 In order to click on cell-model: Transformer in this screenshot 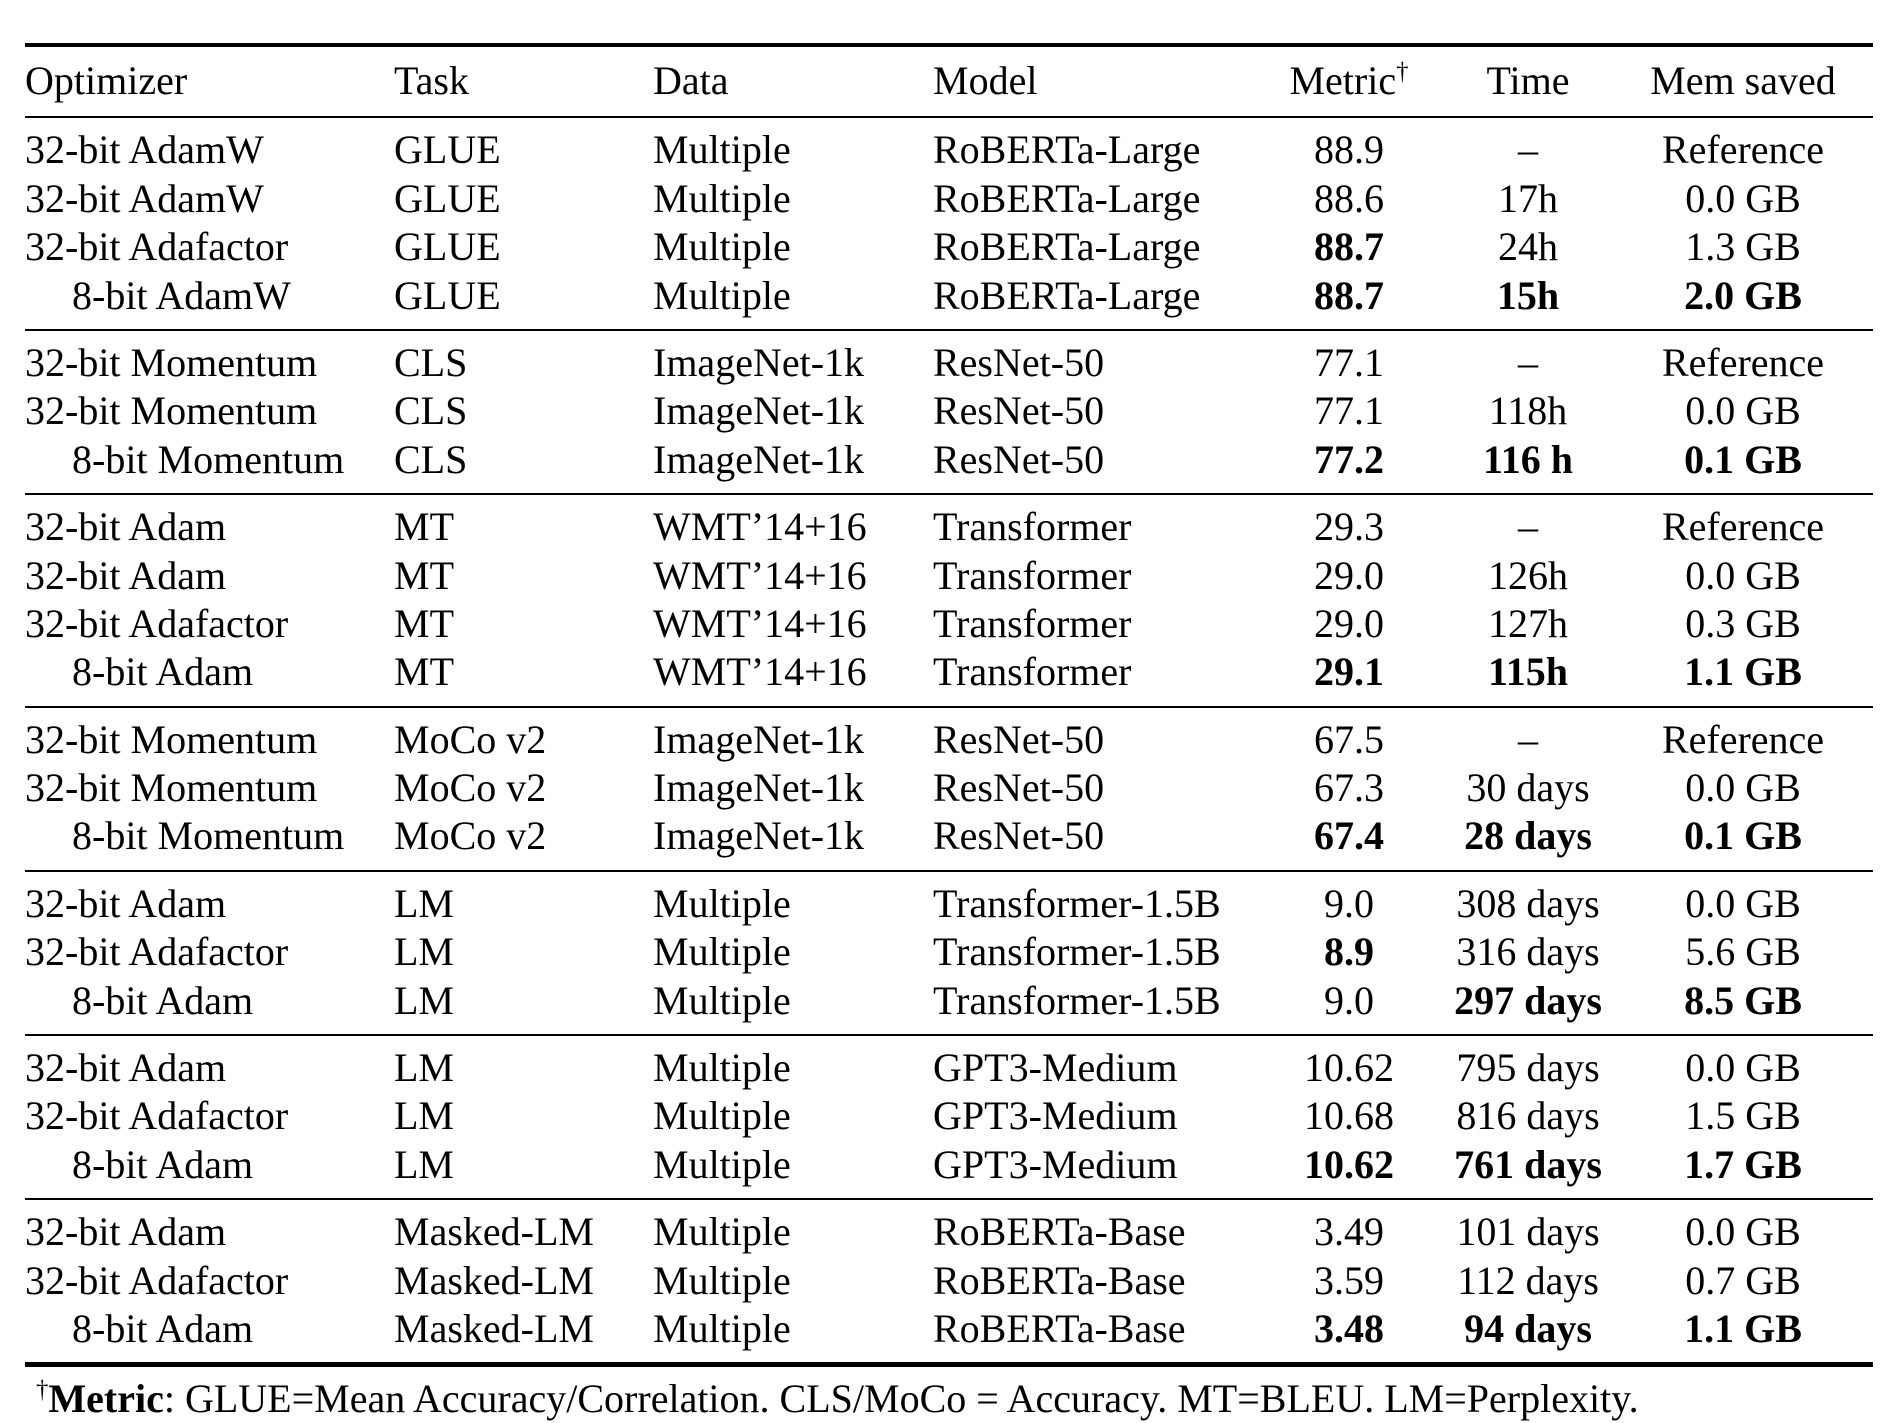, I will do `click(1032, 527)`.